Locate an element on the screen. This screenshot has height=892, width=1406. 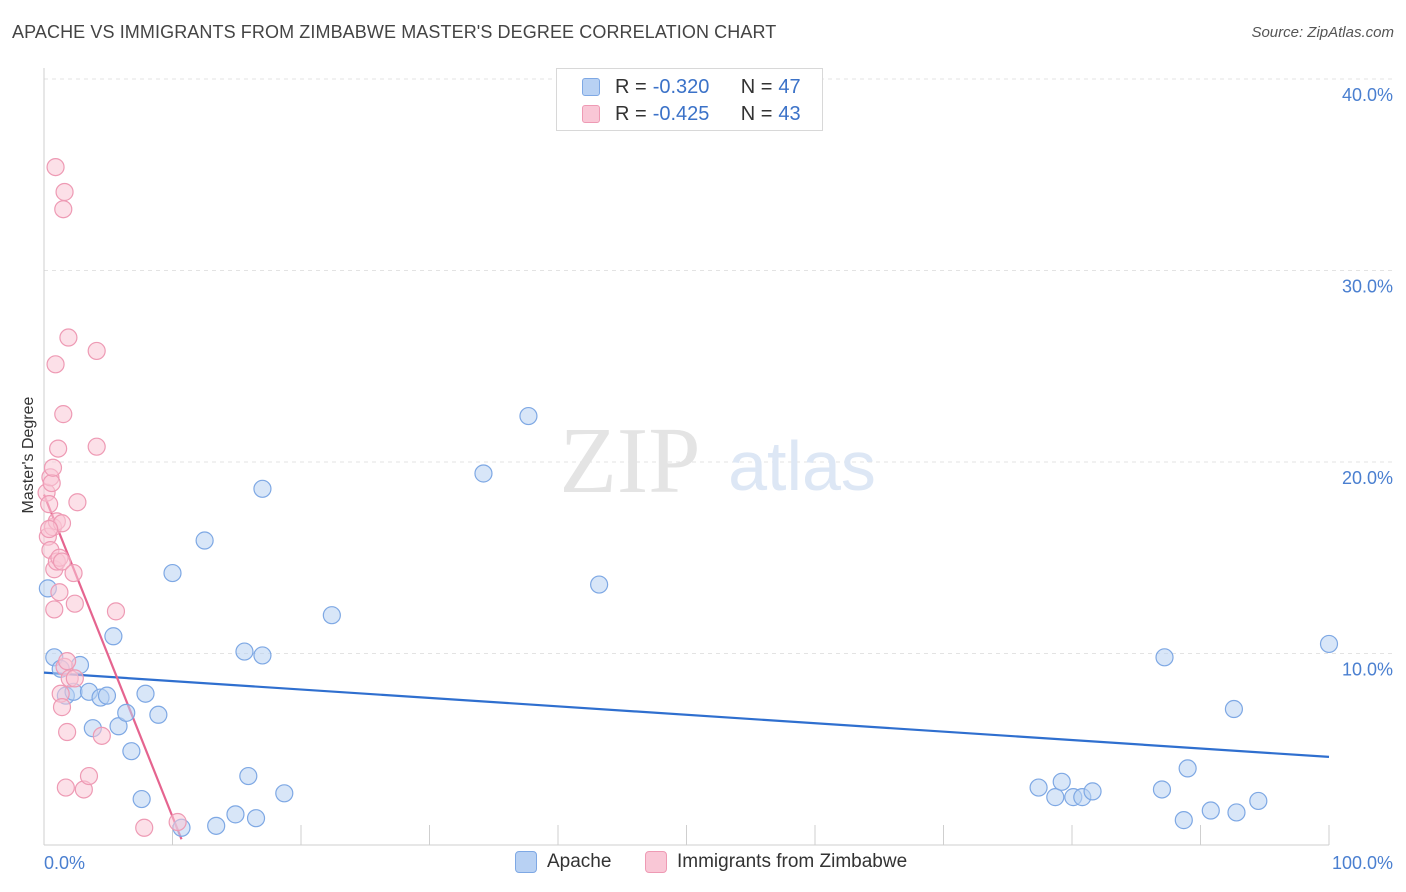
y-tick-label: 40.0% is located at coordinates (1367, 95).